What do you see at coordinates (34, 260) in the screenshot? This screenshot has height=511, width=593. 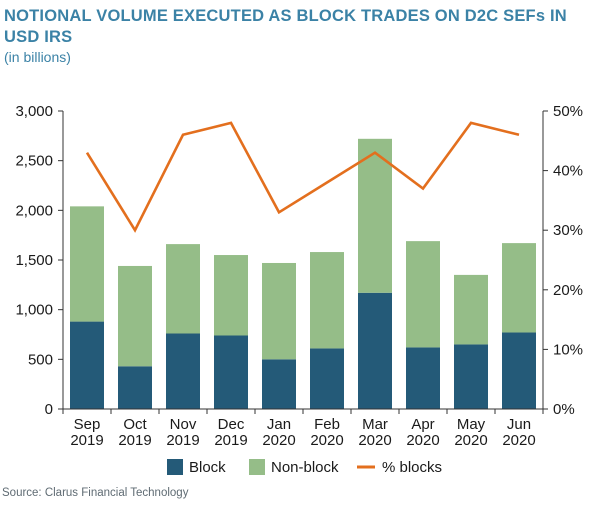 I see `left-tick-label: 1,500` at bounding box center [34, 260].